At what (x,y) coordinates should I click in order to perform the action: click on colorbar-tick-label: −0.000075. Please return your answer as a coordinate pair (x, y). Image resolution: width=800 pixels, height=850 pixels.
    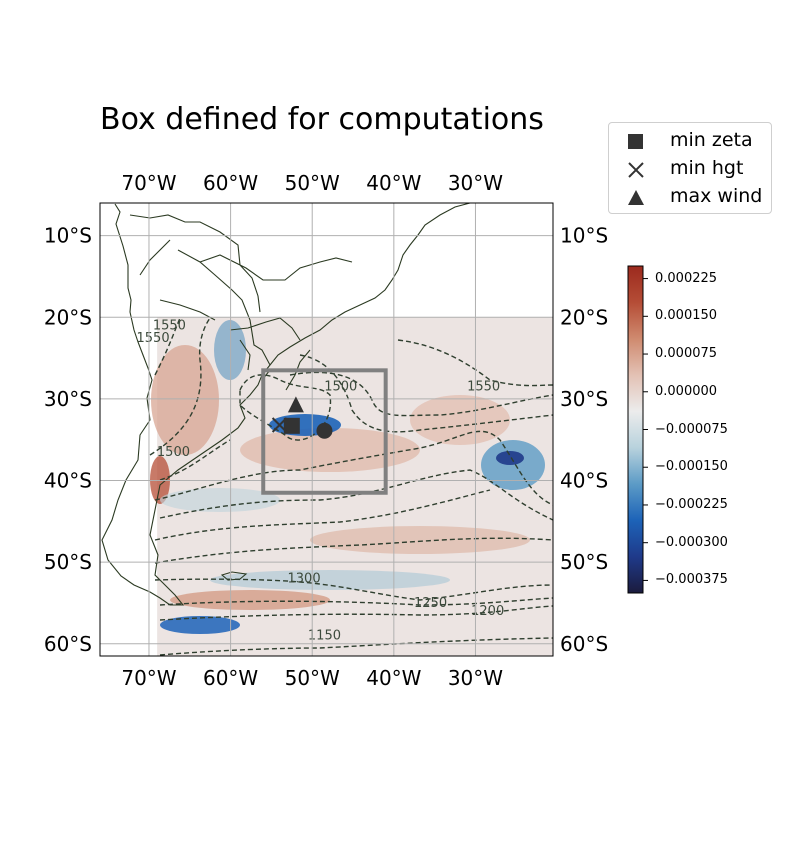
    Looking at the image, I should click on (691, 429).